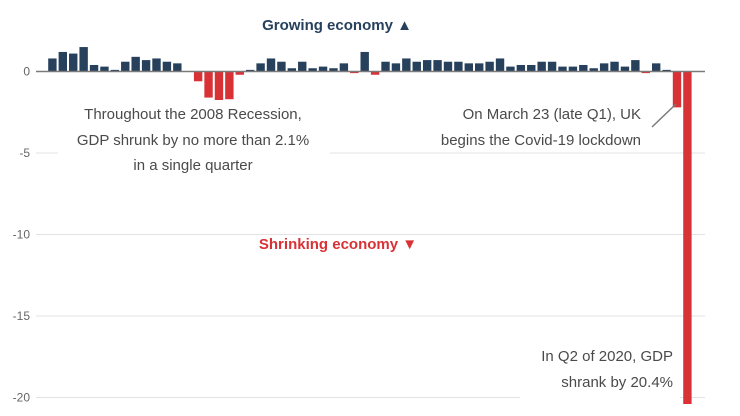 Image resolution: width=740 pixels, height=416 pixels. Describe the element at coordinates (22, 316) in the screenshot. I see `y-tick-label: -15` at that location.